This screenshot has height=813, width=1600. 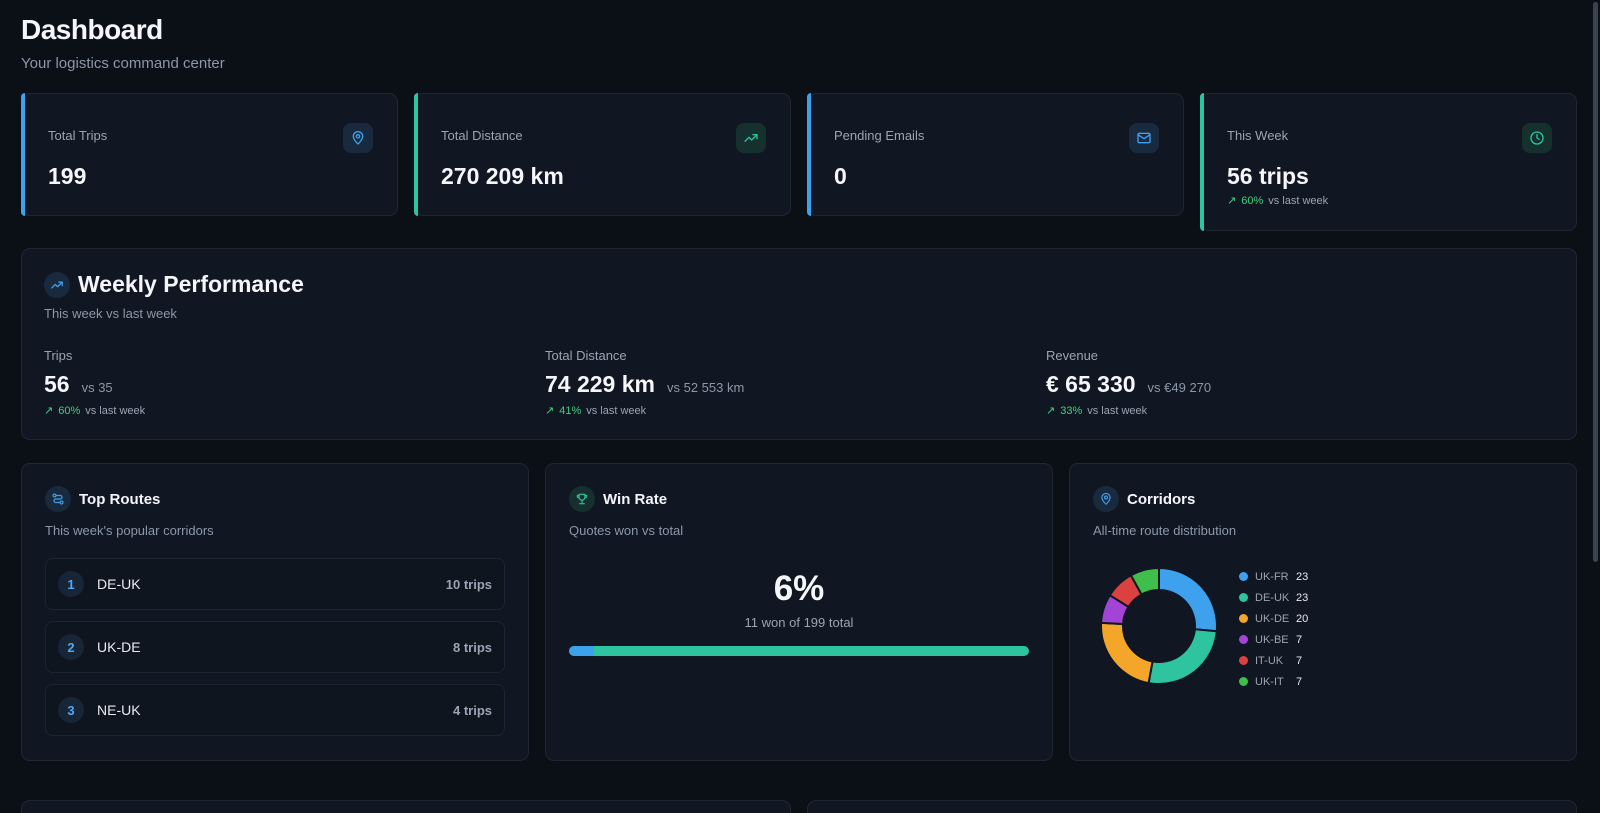 I want to click on legend-value: 23, so click(x=1302, y=597).